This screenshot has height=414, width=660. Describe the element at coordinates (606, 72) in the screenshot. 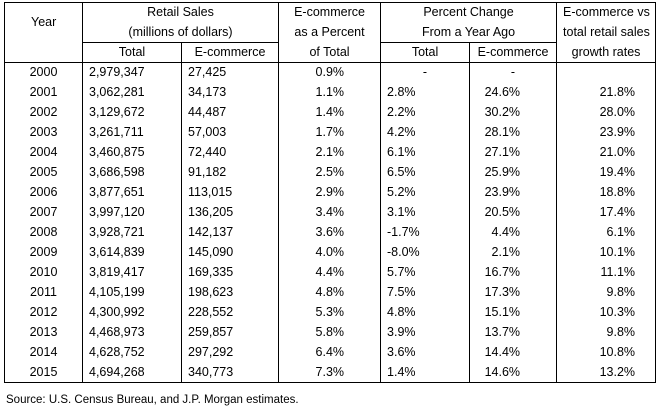

I see `cell-growth-gap` at that location.